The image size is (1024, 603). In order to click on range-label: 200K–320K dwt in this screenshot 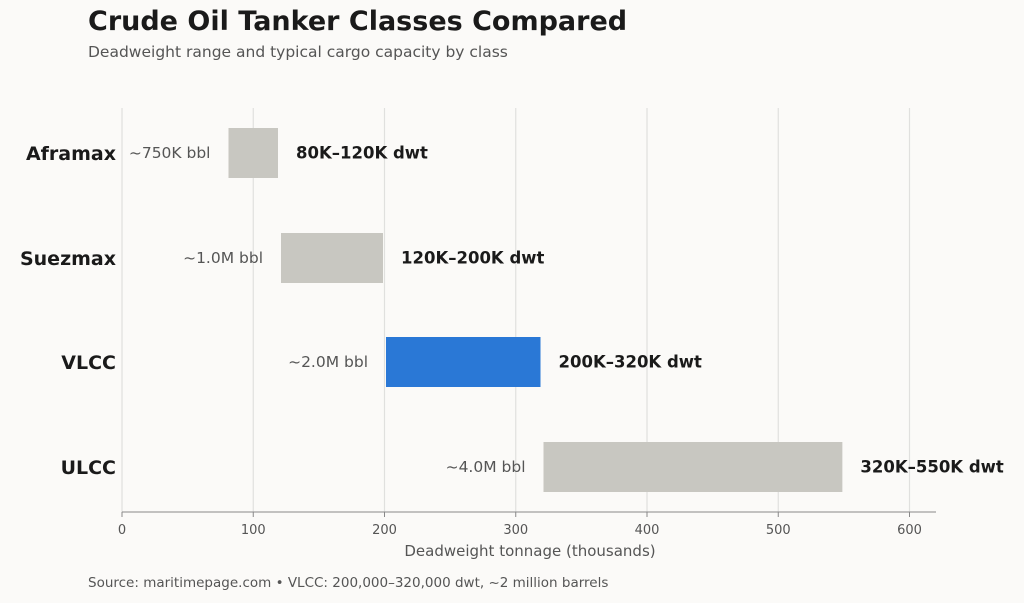, I will do `click(631, 362)`.